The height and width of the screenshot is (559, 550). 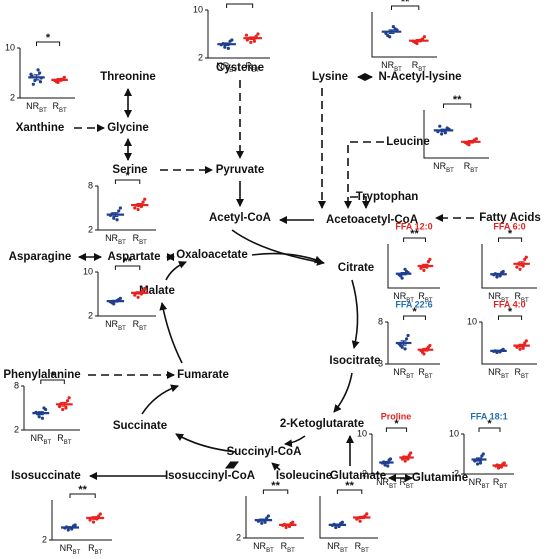 What do you see at coordinates (413, 226) in the screenshot?
I see `plot-title: FFA 12:0` at bounding box center [413, 226].